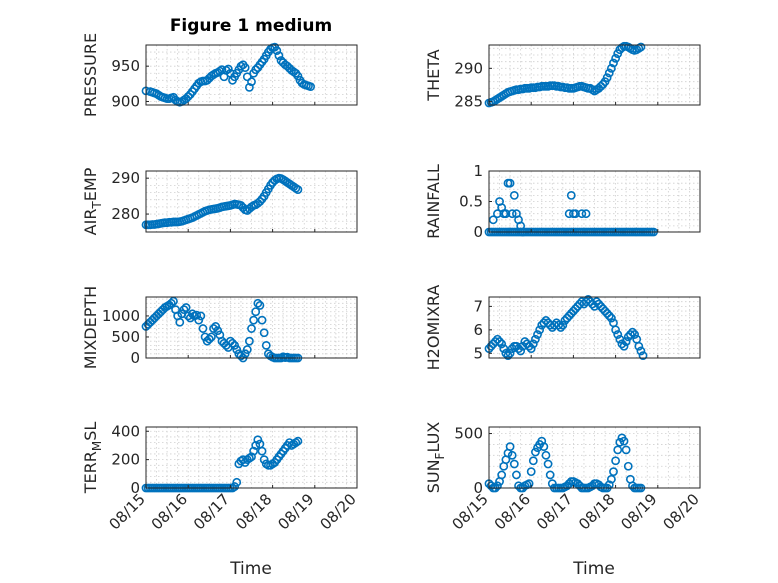 Image resolution: width=778 pixels, height=583 pixels. What do you see at coordinates (169, 511) in the screenshot?
I see `x-tick-label: 08/16` at bounding box center [169, 511].